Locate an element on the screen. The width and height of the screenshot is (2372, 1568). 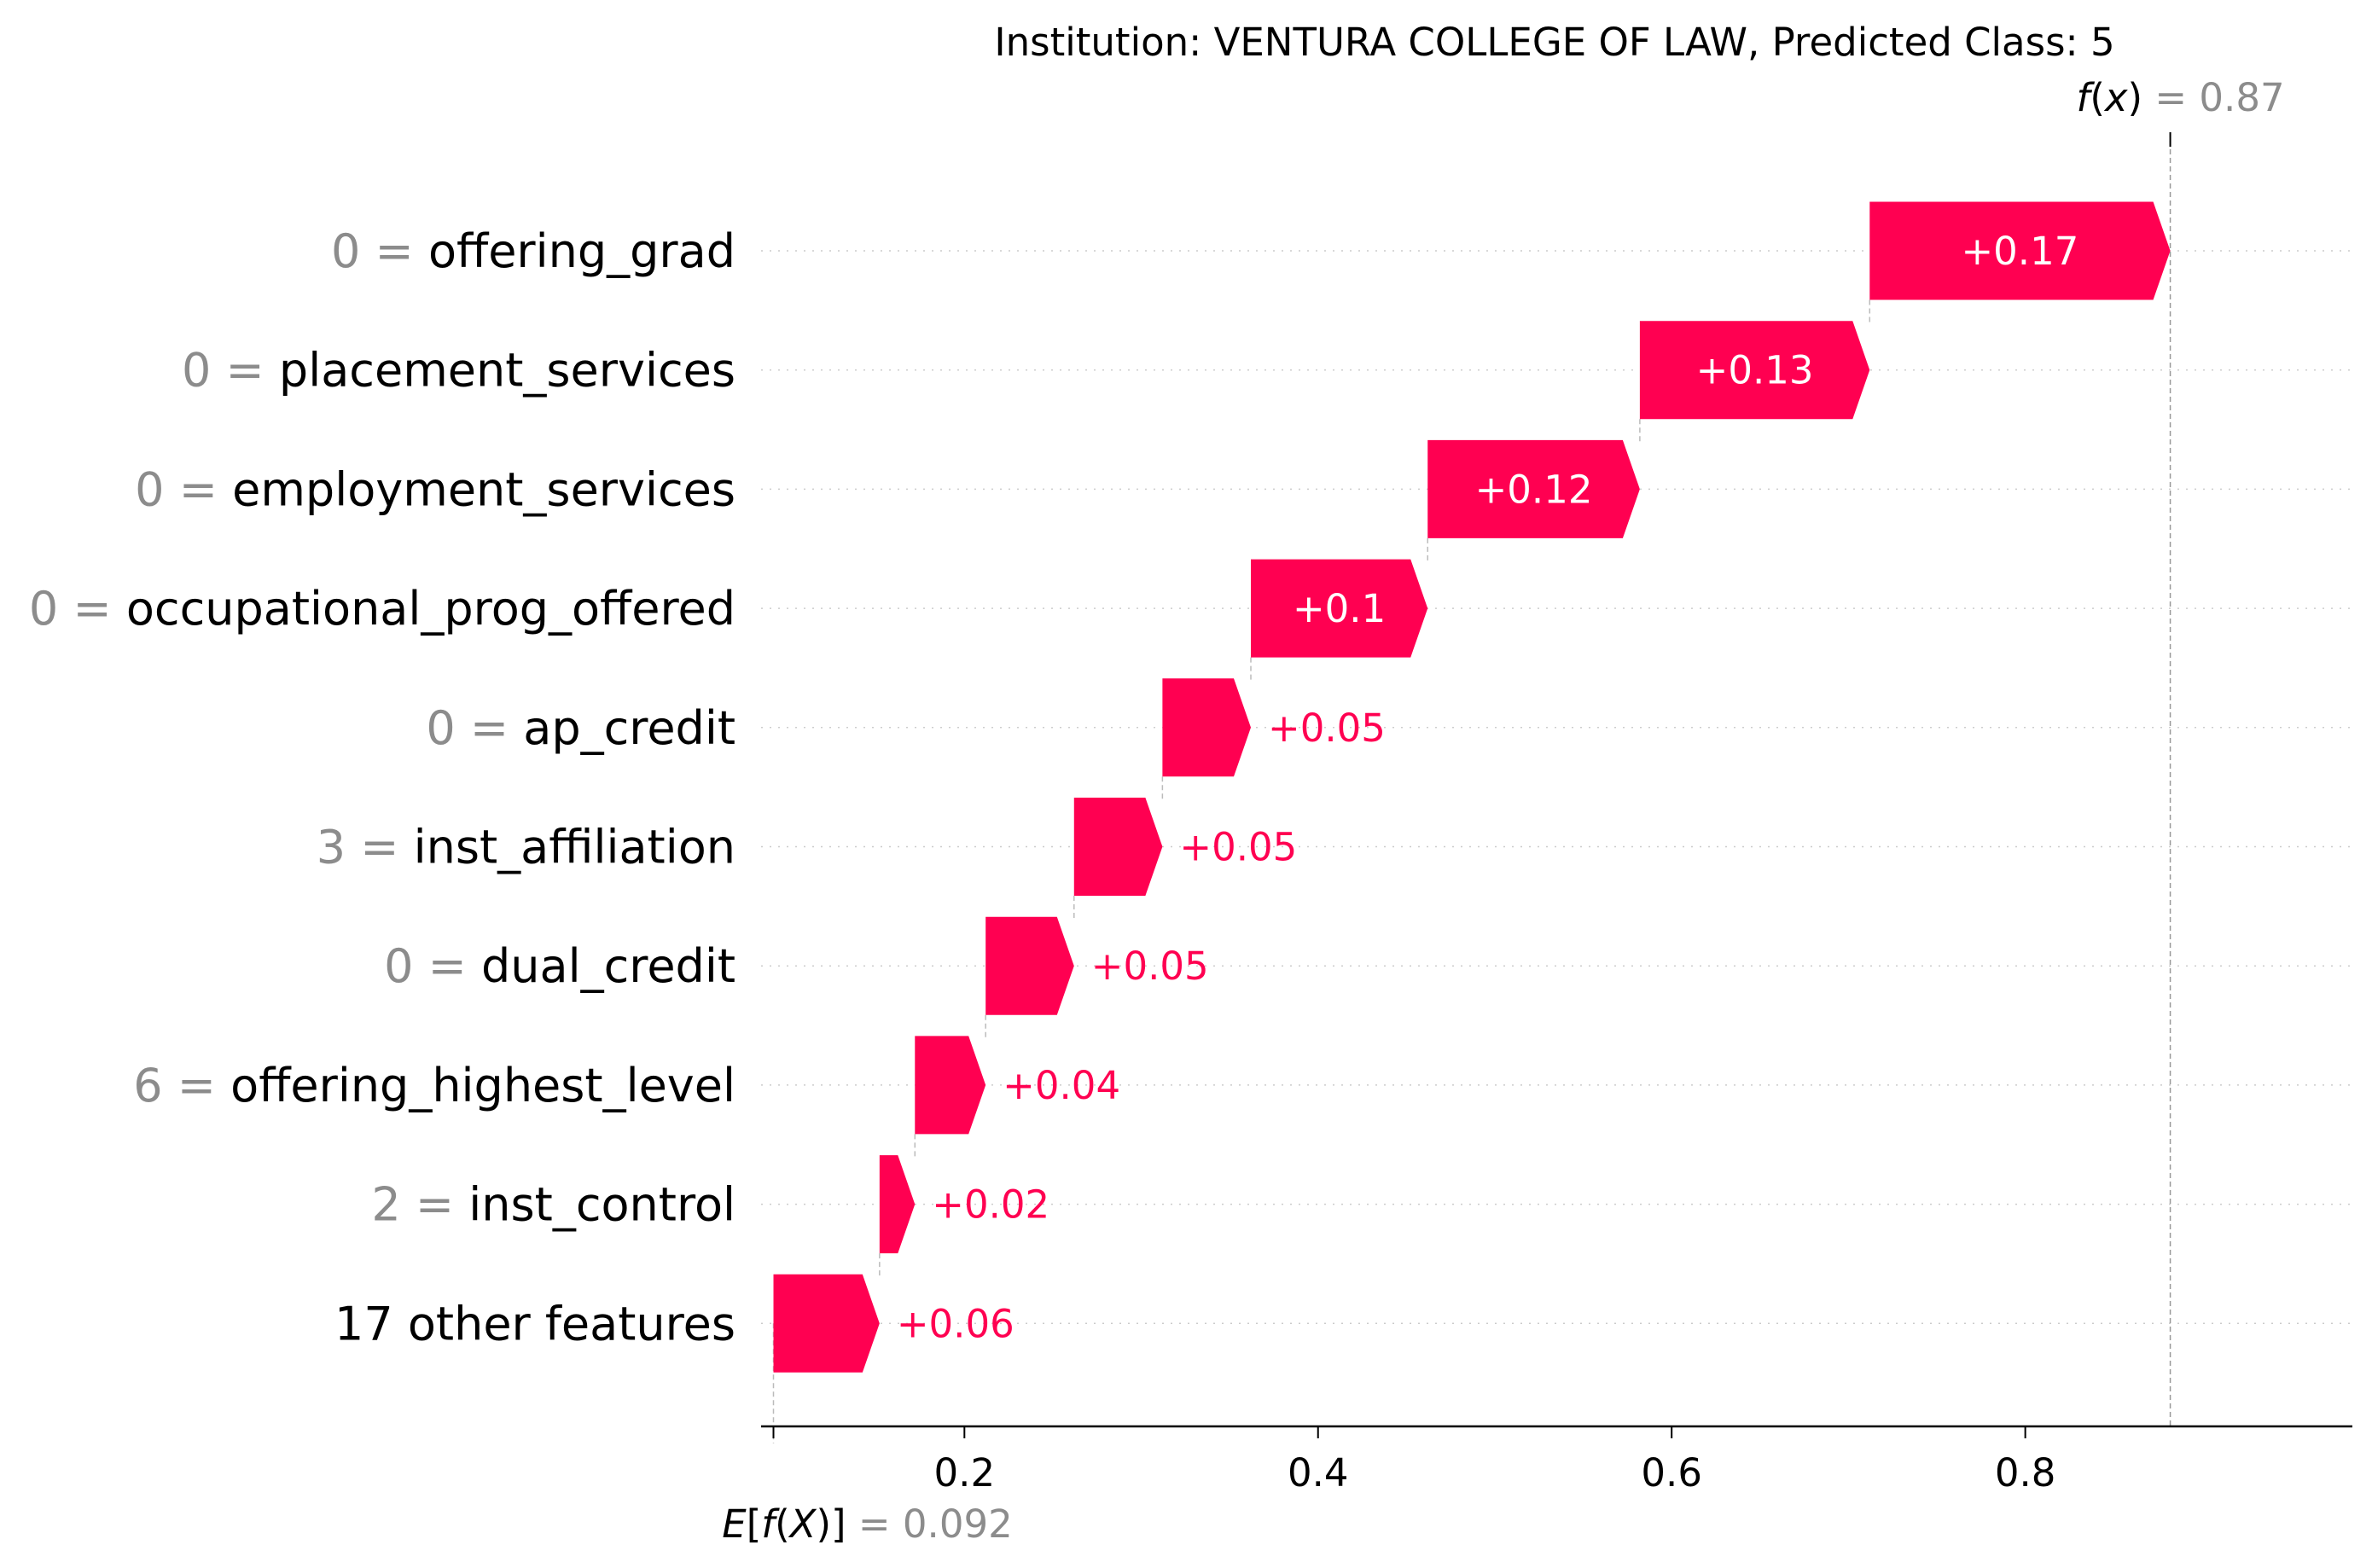
expr-part: ] is located at coordinates (839, 1524).